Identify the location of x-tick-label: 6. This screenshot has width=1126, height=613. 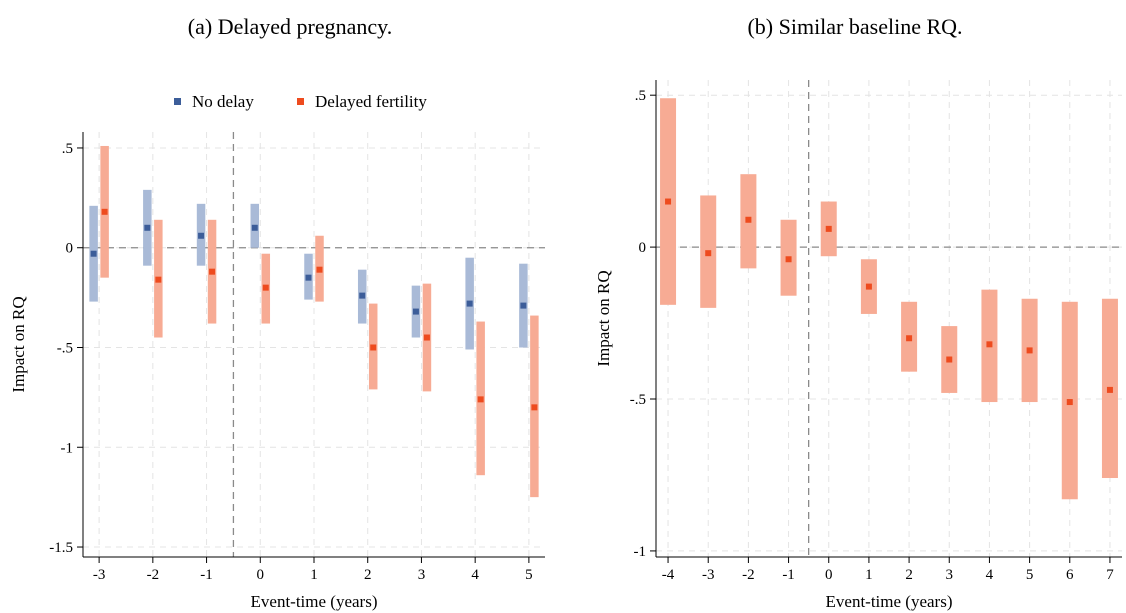
(1070, 575).